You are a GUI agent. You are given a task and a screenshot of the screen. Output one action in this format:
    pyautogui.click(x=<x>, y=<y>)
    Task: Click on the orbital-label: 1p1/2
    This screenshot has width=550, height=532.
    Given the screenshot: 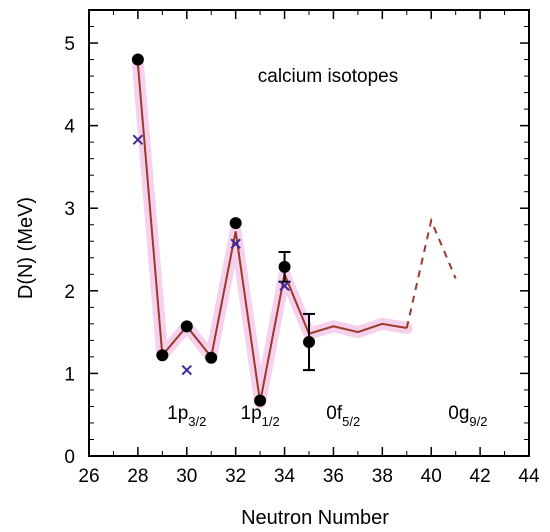 What is the action you would take?
    pyautogui.click(x=260, y=416)
    